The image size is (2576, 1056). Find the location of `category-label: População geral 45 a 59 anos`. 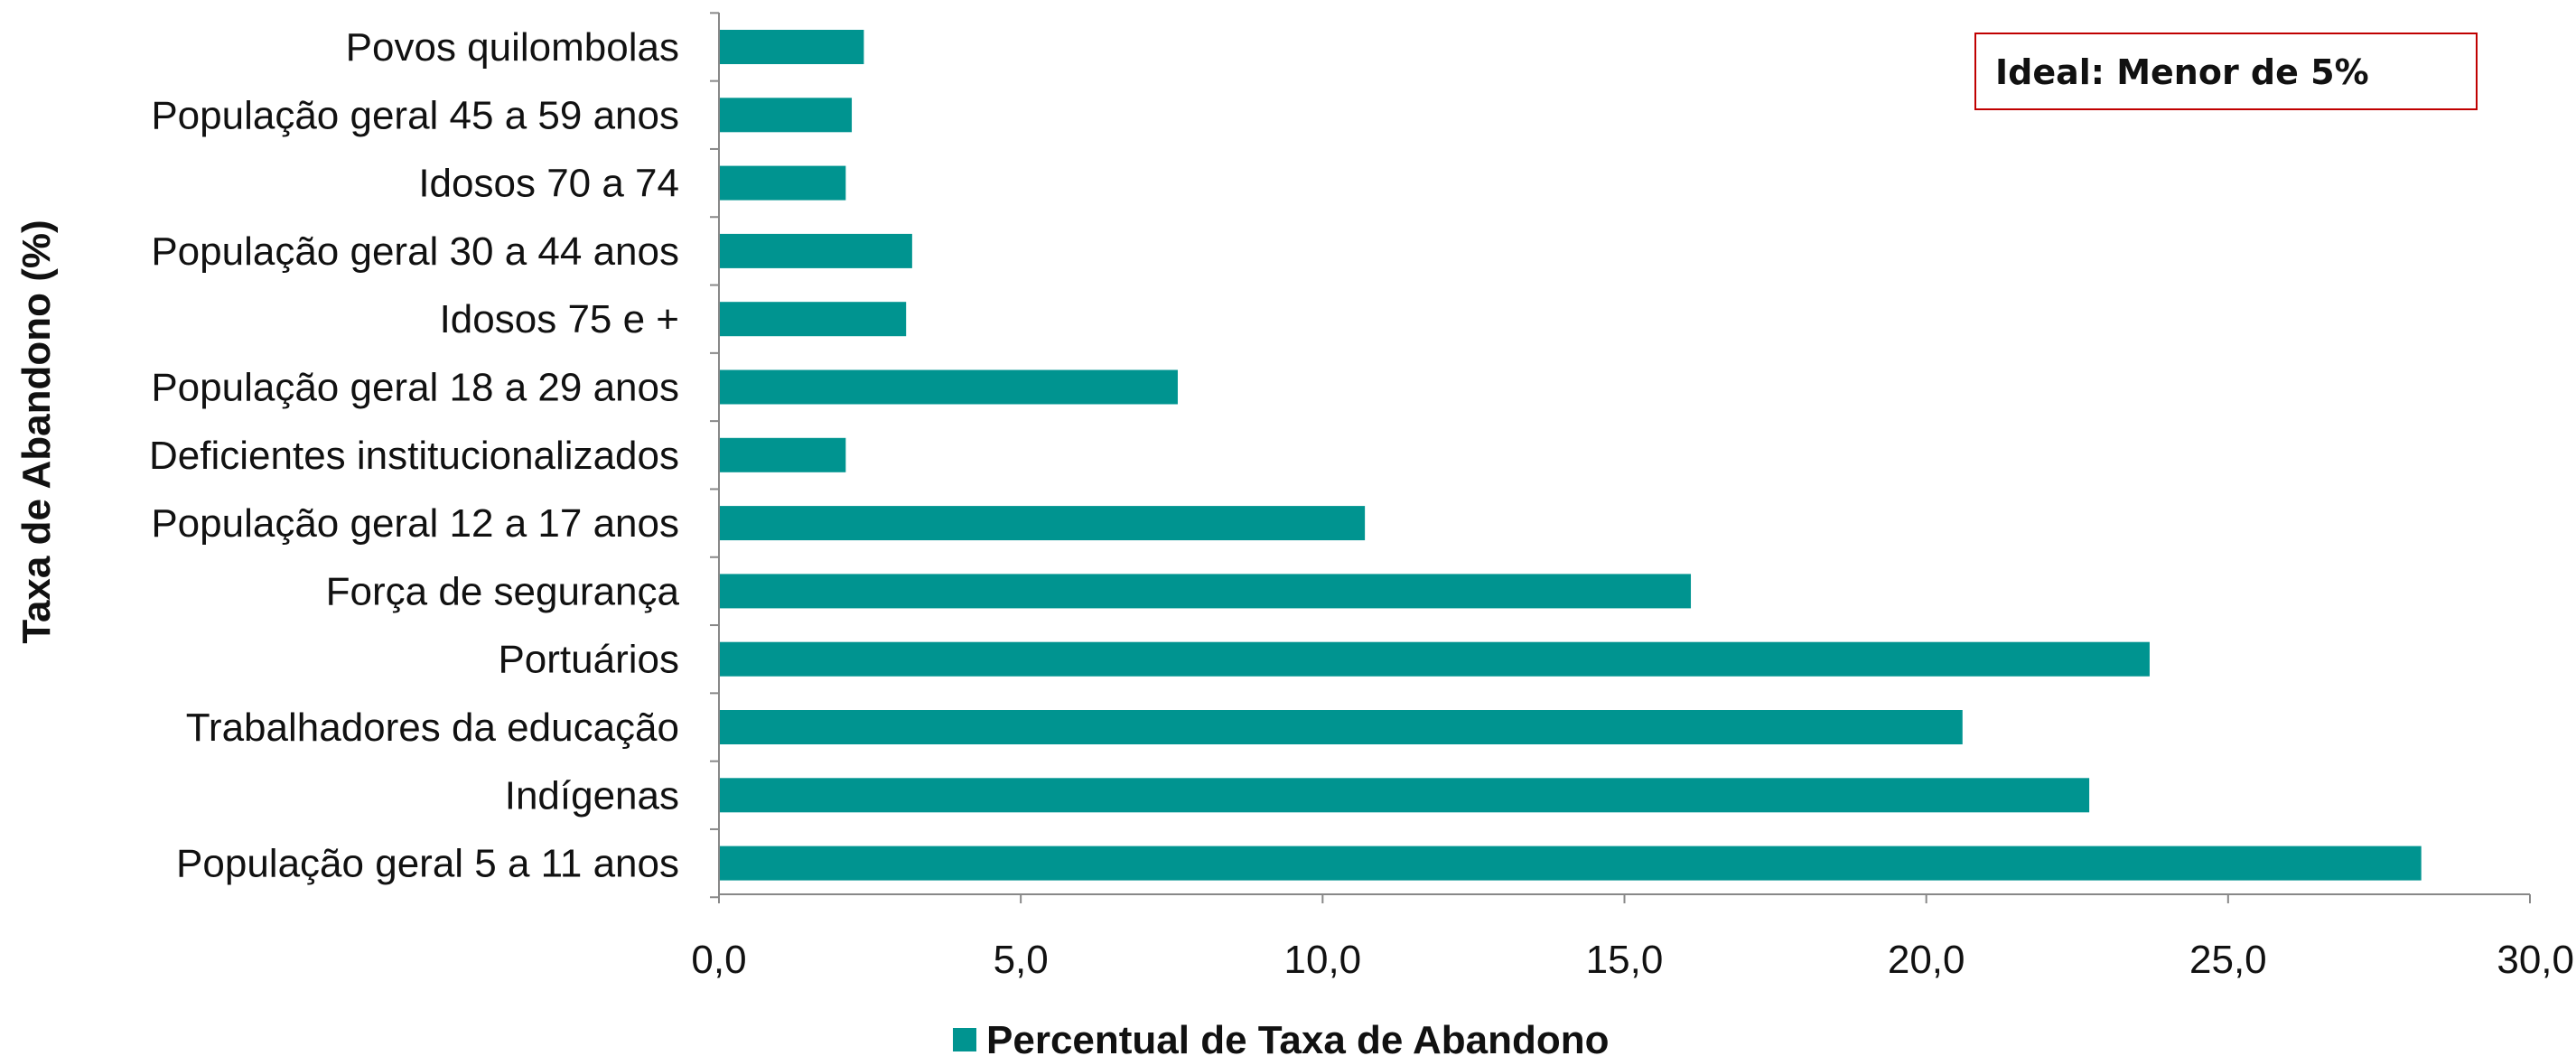

category-label: População geral 45 a 59 anos is located at coordinates (415, 115).